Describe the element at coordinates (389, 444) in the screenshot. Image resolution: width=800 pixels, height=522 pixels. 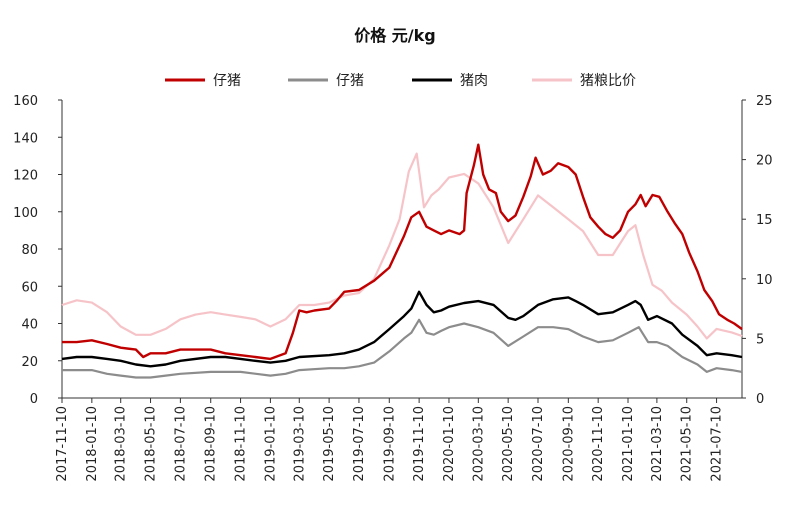
I see `x-tick-label: 2019-09-10` at that location.